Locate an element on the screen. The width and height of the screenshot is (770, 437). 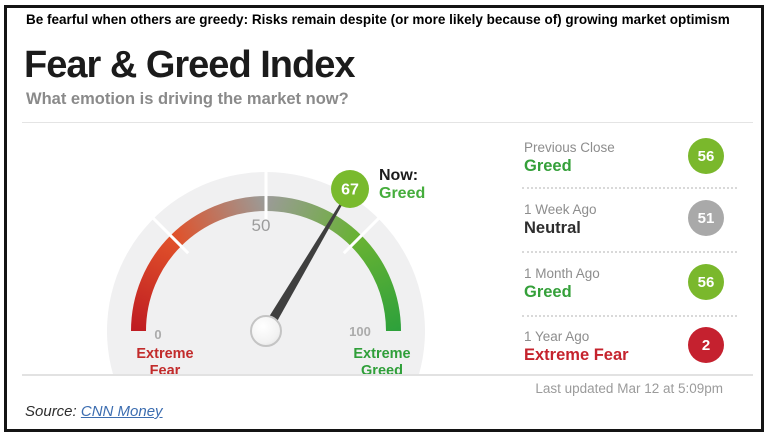
history-row-label: Previous Close is located at coordinates (569, 147).